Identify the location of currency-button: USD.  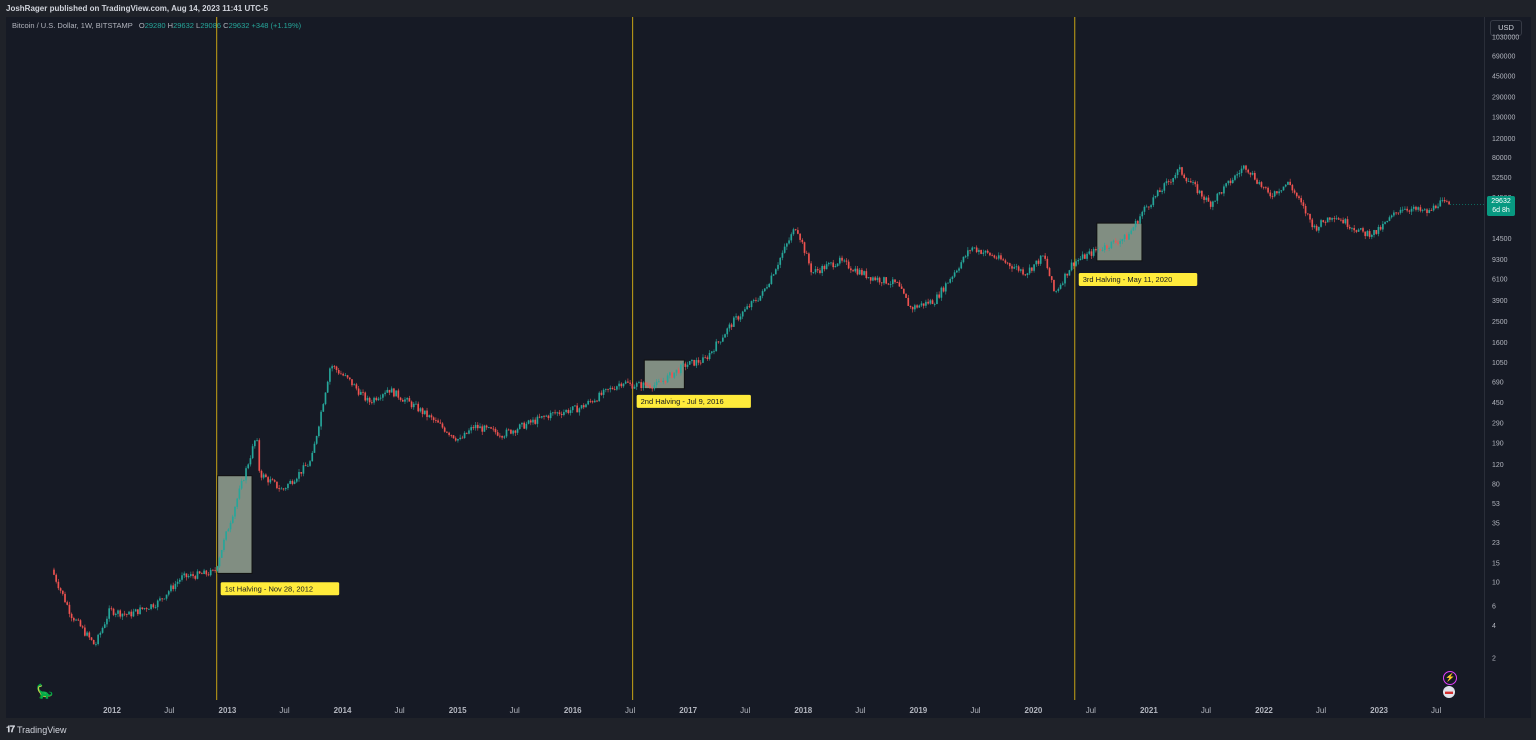
(1506, 28).